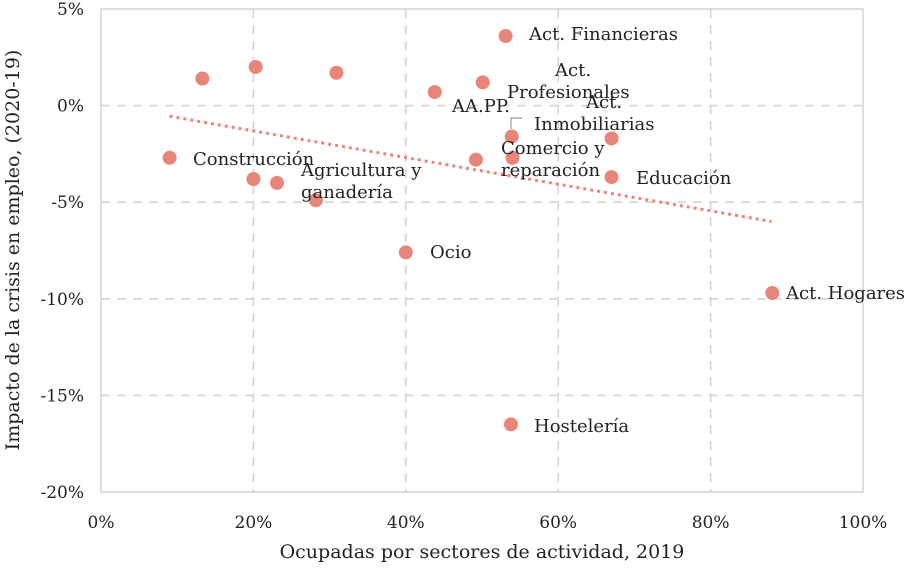 The height and width of the screenshot is (568, 917). I want to click on point-label-act_inmobiliarias: Act. Inmobiliarias, so click(594, 113).